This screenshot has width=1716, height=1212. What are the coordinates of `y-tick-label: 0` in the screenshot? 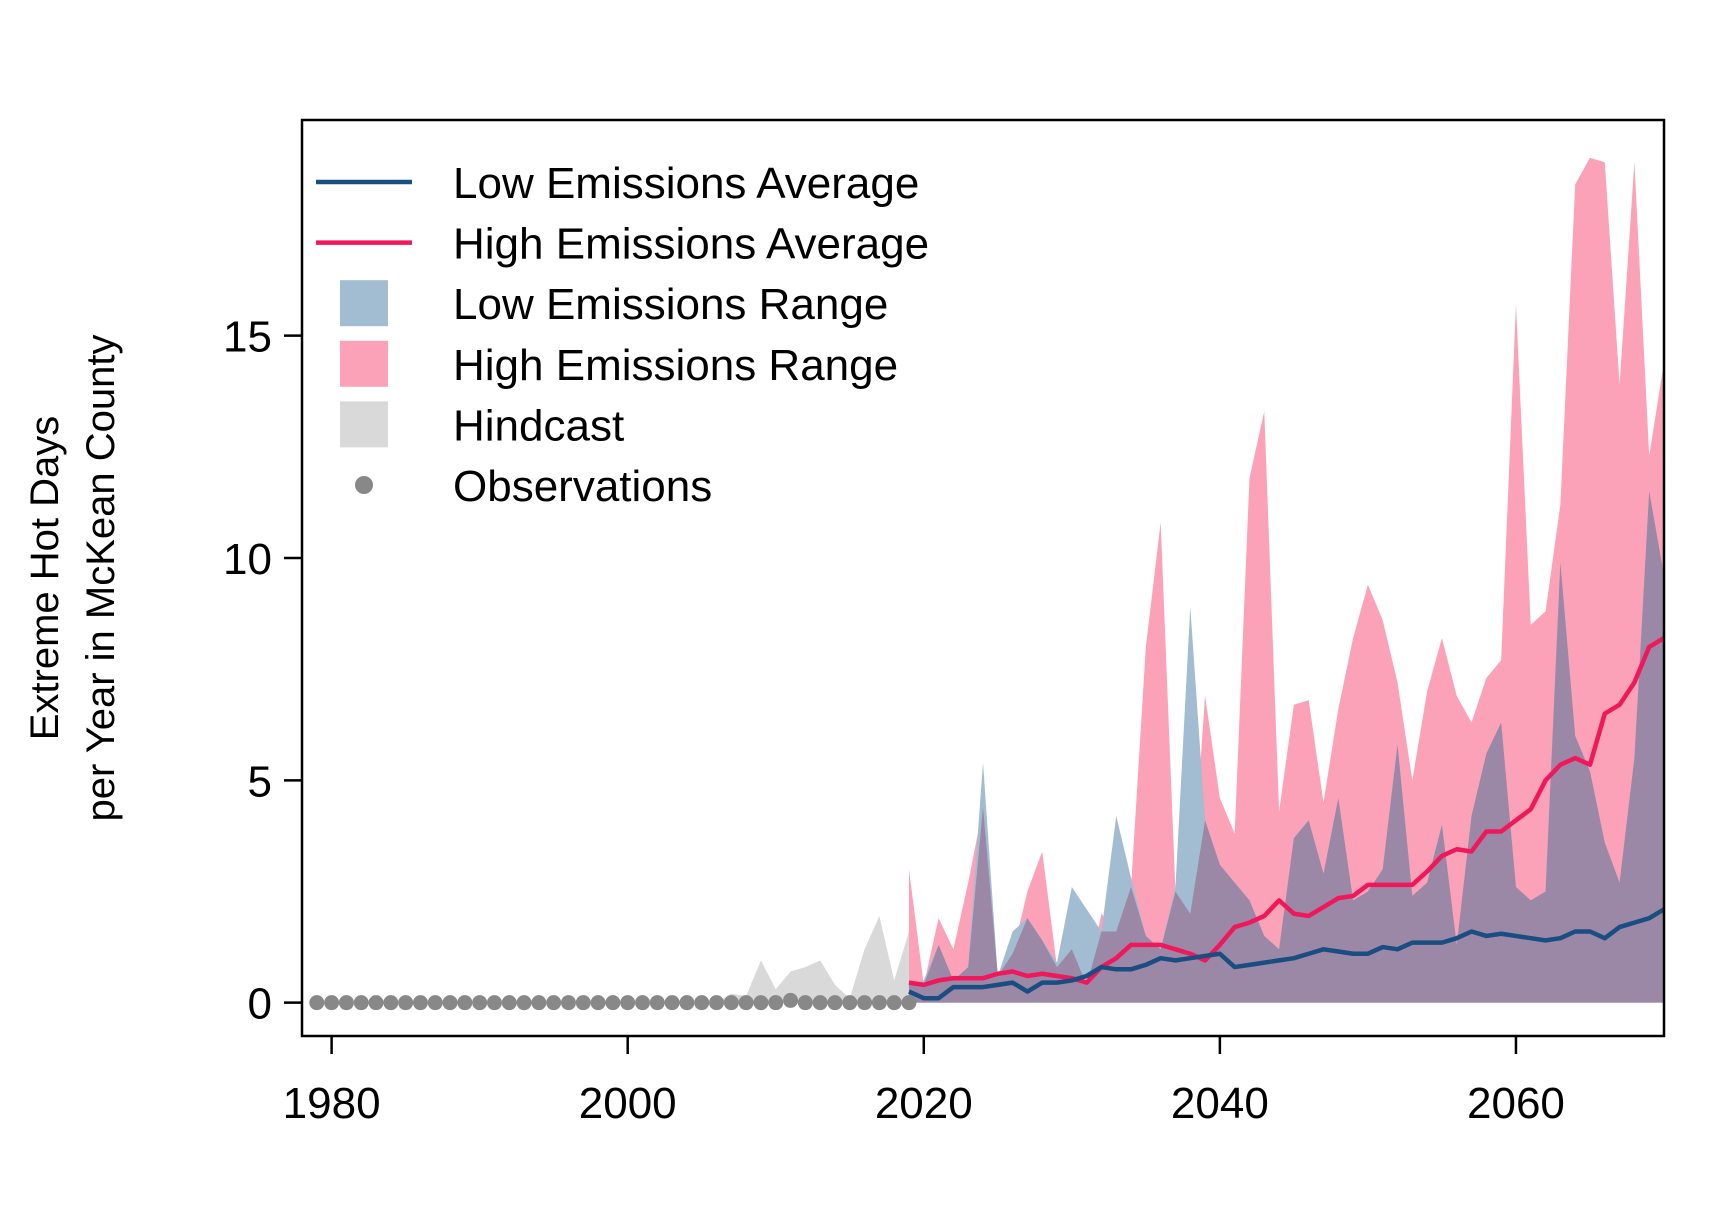 It's located at (260, 1004).